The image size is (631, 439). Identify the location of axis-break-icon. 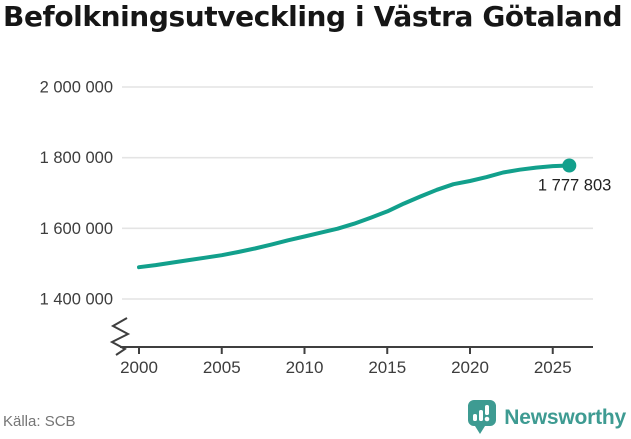
(120, 336).